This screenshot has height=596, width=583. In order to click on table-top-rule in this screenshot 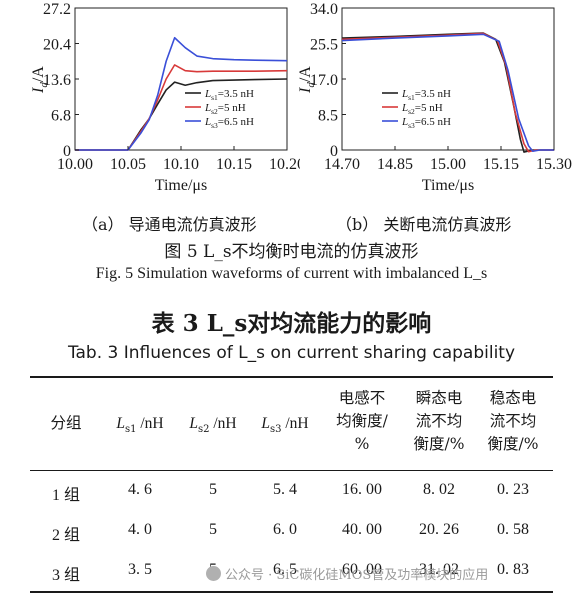, I will do `click(291, 377)`.